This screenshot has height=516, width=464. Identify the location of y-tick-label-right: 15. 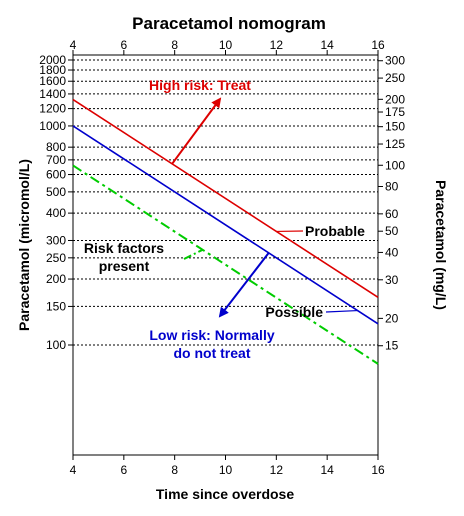
(392, 346).